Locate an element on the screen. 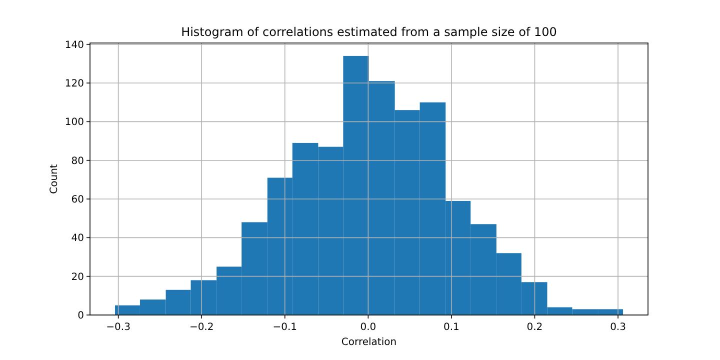 The width and height of the screenshot is (720, 360). x-tick-label: −0.3 is located at coordinates (118, 327).